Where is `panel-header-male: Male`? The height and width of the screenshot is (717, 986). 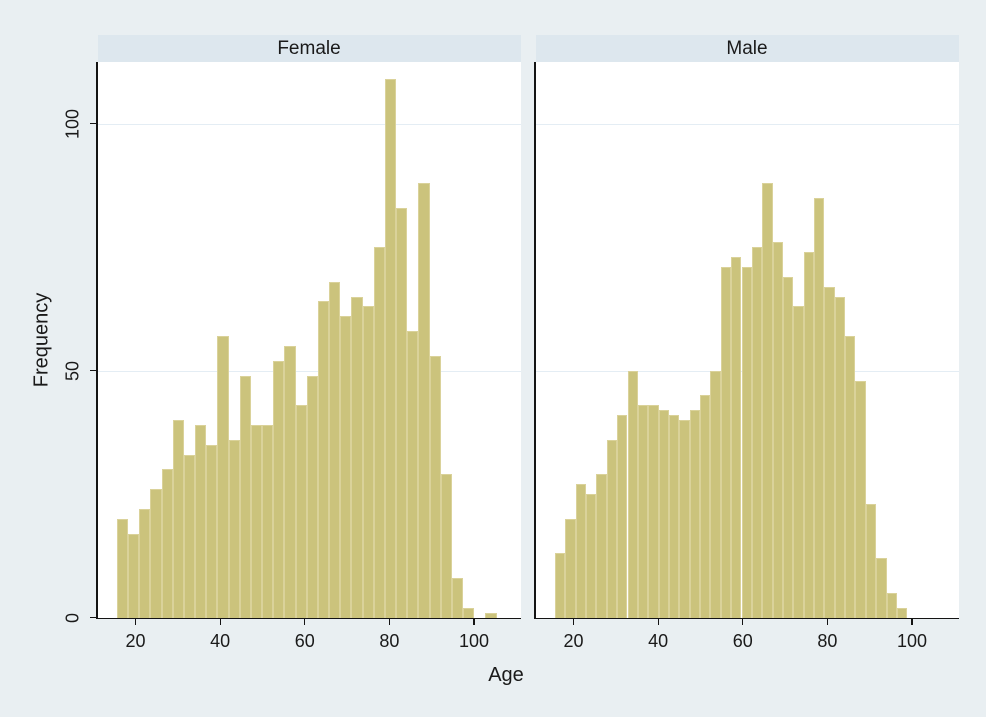
panel-header-male: Male is located at coordinates (747, 48).